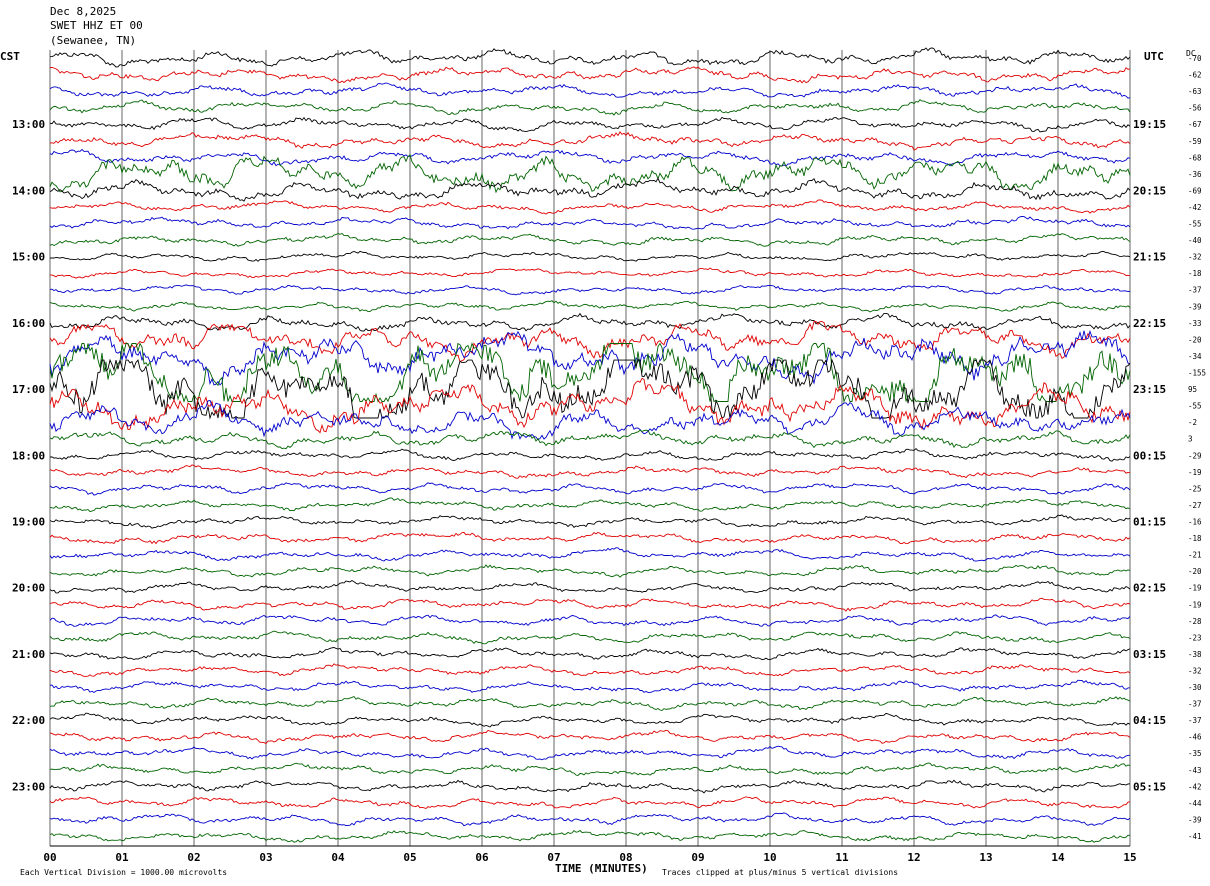 The height and width of the screenshot is (886, 1210). I want to click on x-tick-label: 11, so click(842, 857).